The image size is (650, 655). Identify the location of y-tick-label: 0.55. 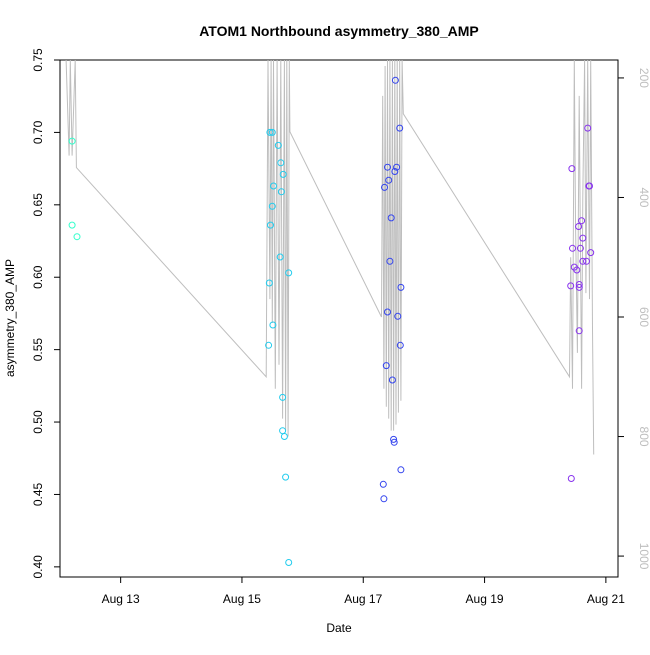
(38, 350).